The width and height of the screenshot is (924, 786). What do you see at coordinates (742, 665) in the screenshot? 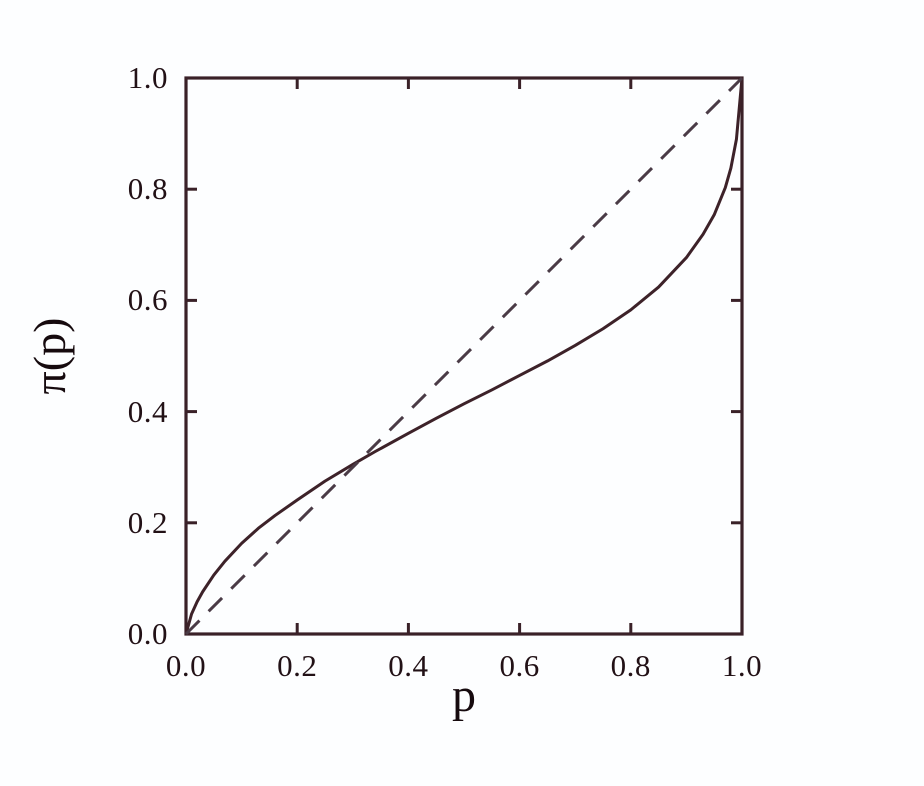
I see `x-tick-label: 1.0` at bounding box center [742, 665].